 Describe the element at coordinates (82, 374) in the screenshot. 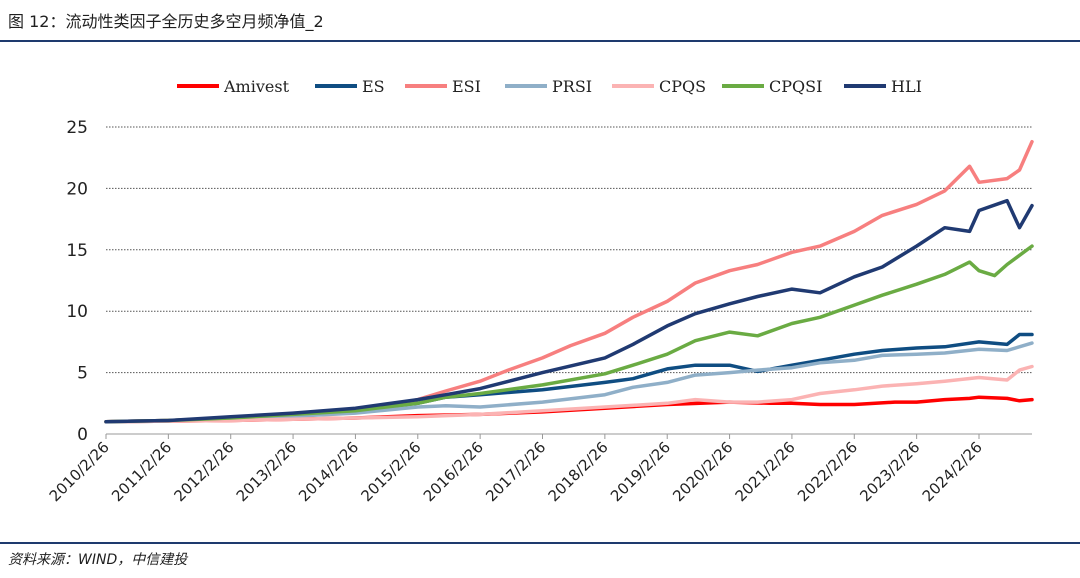

I see `y-tick-label: 5` at that location.